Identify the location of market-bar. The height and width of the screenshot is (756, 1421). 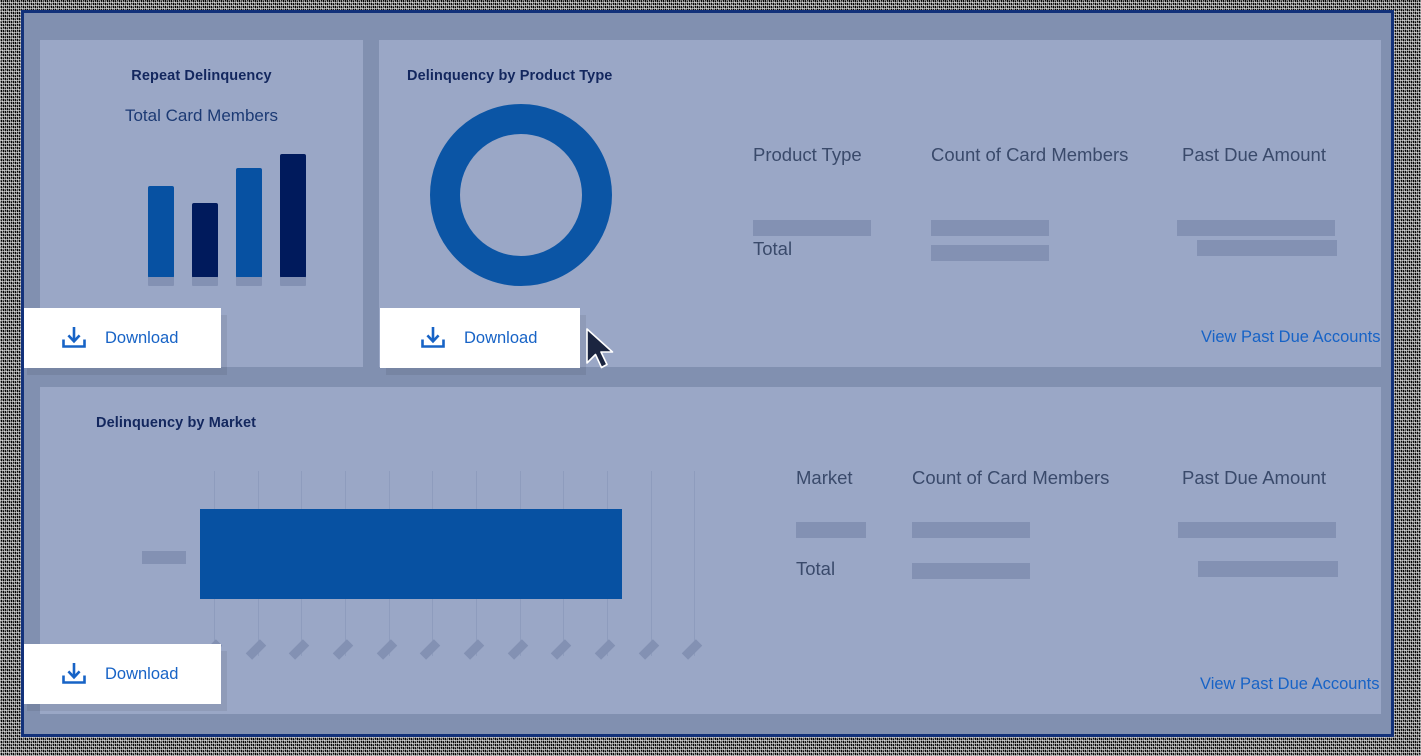
(411, 554).